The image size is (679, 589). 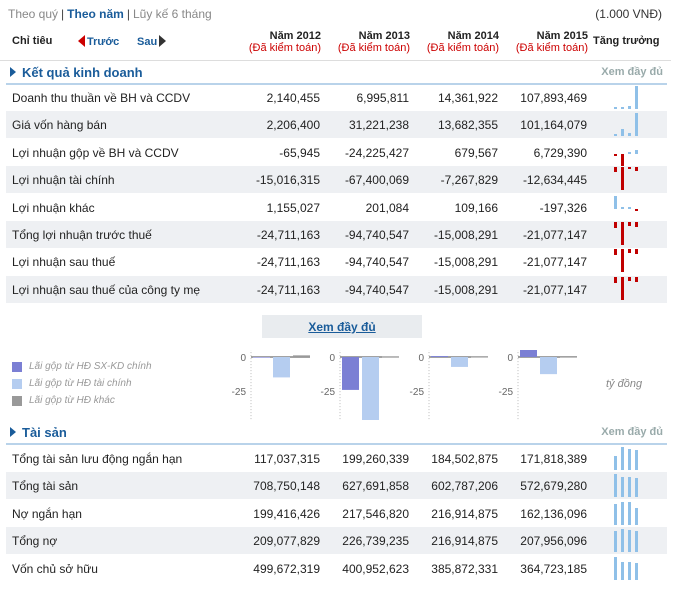 I want to click on row-value: 117,037,315, so click(x=287, y=459).